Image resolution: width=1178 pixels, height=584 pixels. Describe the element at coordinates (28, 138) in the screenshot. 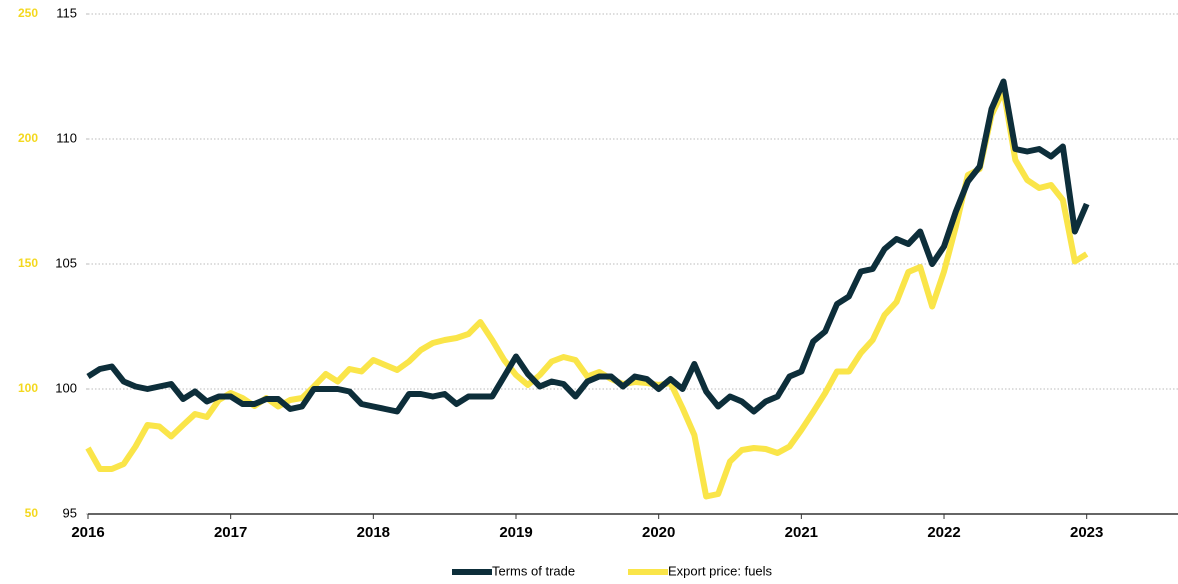

I see `y2-tick-label: 200` at that location.